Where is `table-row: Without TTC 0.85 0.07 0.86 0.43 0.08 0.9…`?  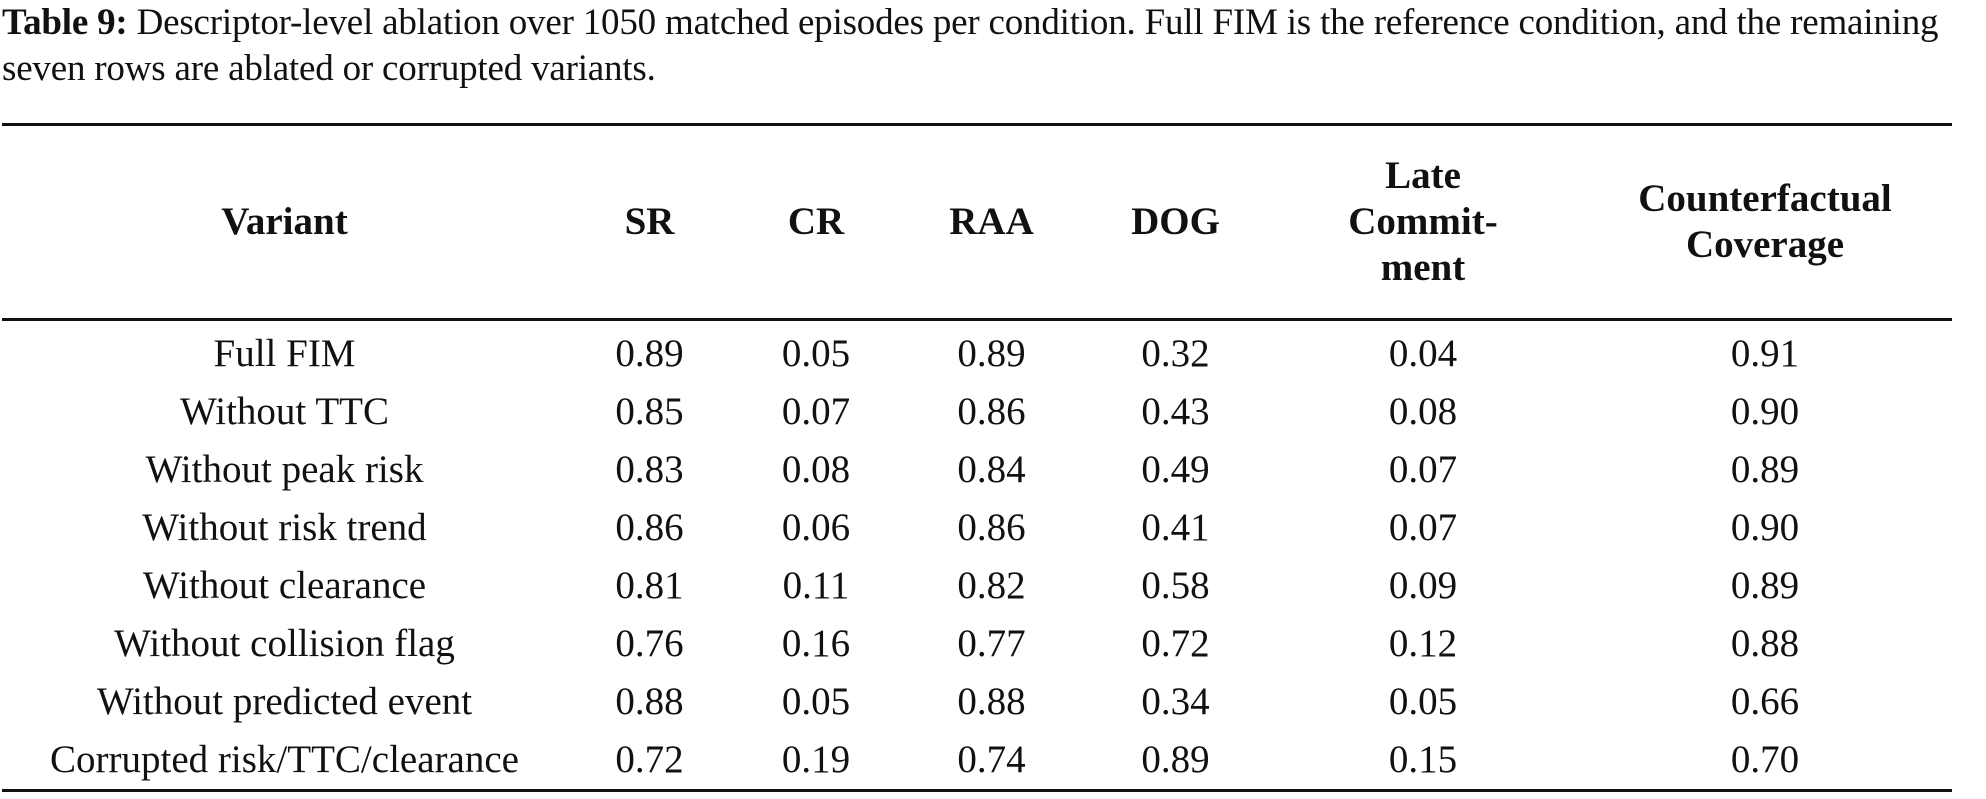
table-row: Without TTC 0.85 0.07 0.86 0.43 0.08 0.9… is located at coordinates (977, 412).